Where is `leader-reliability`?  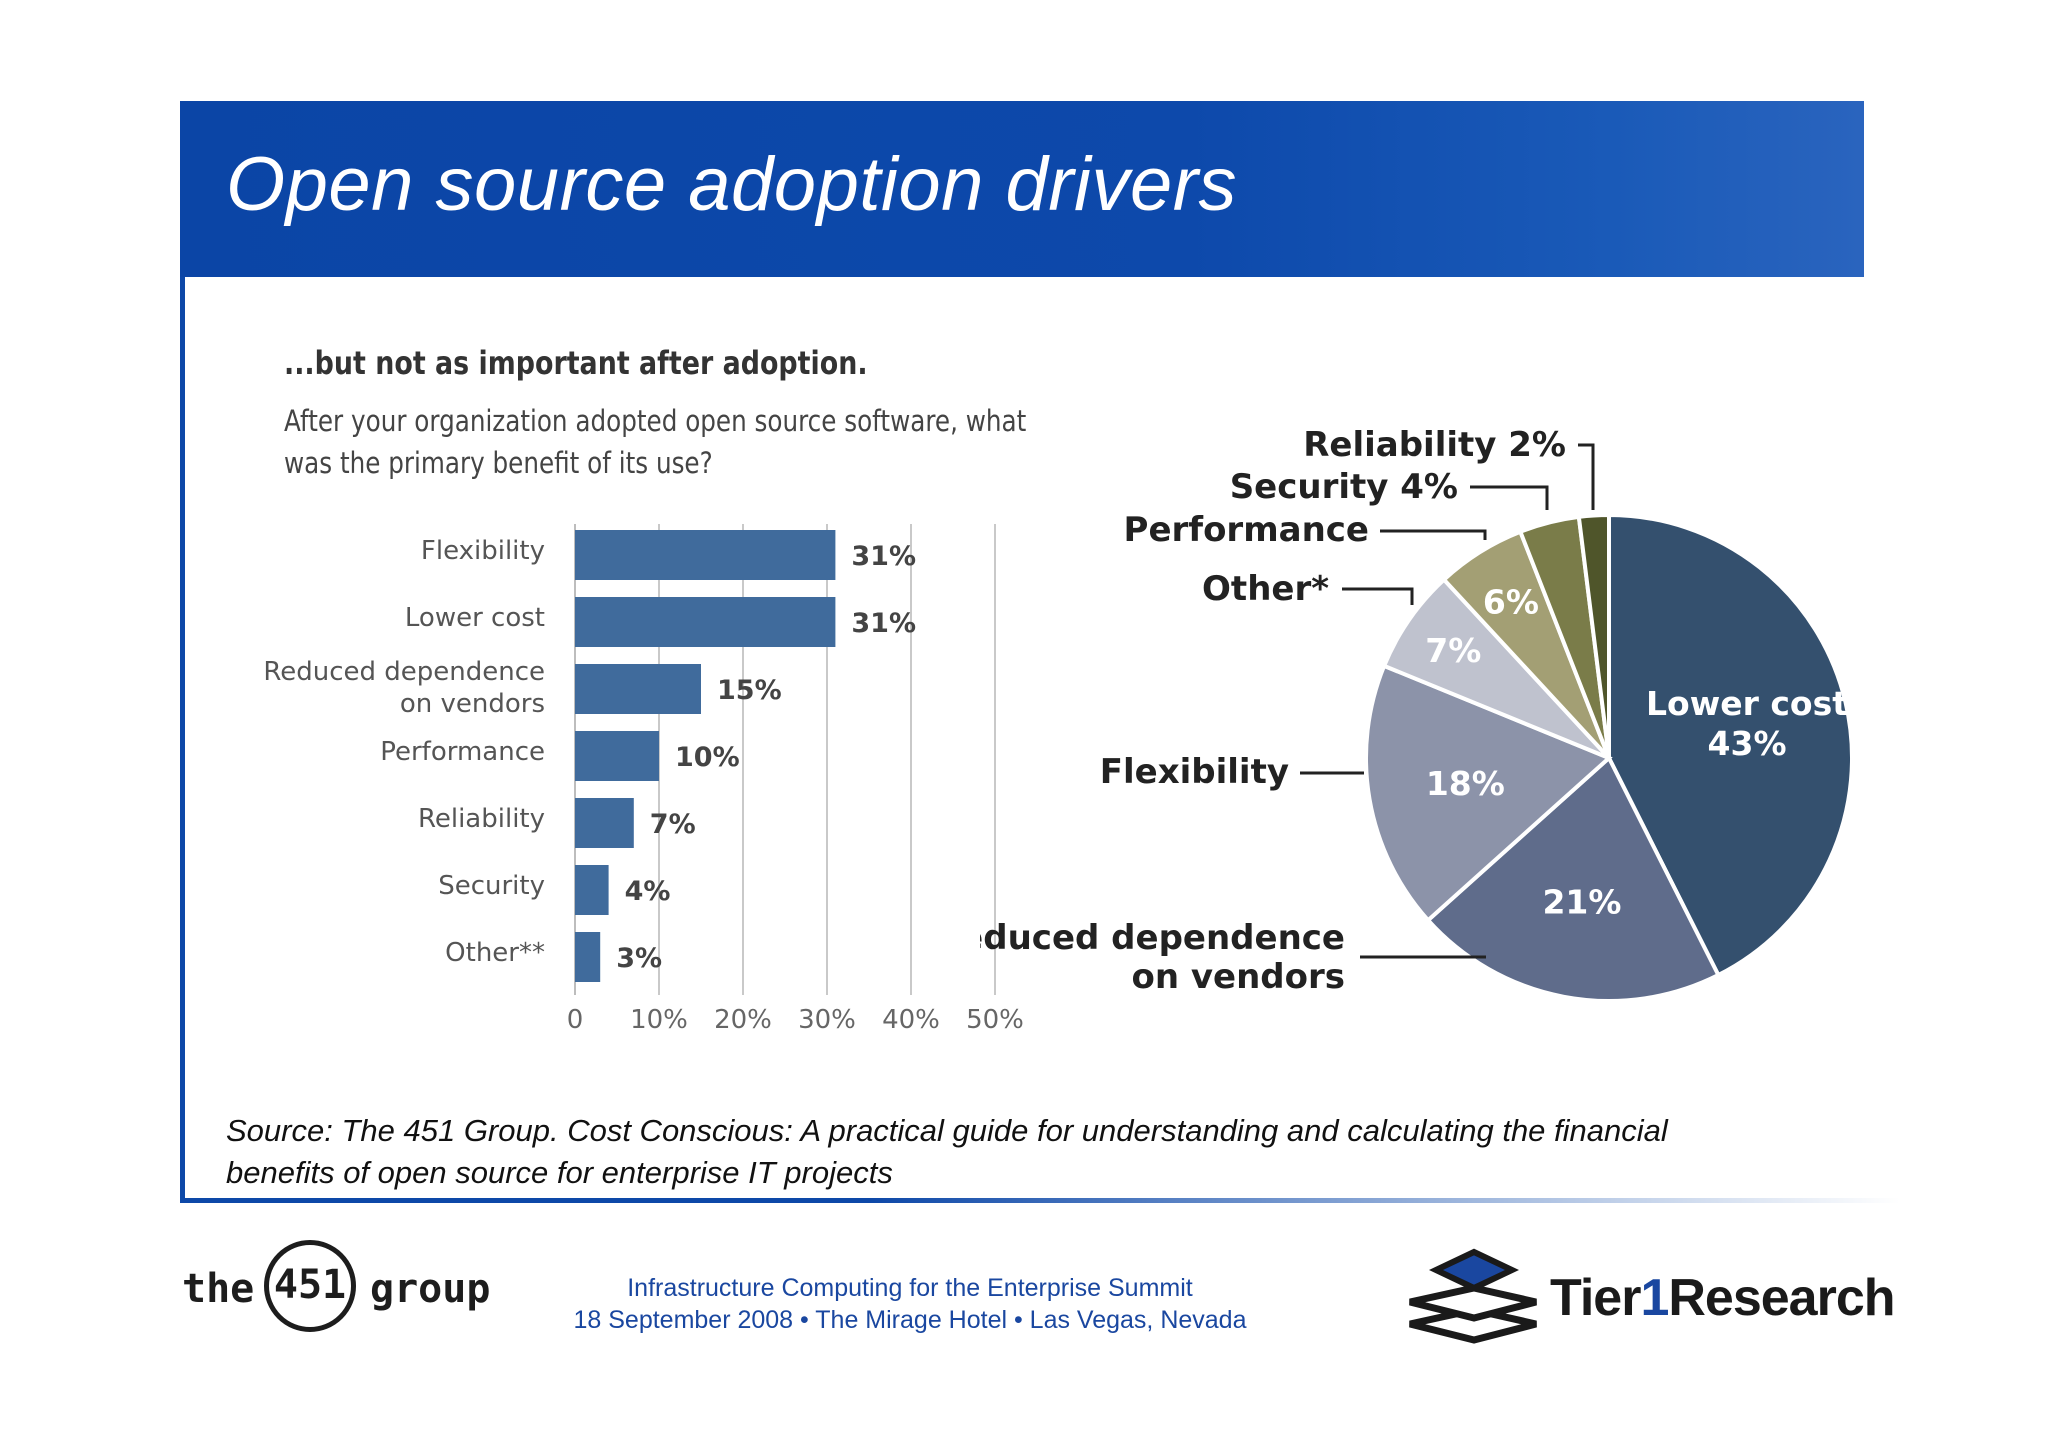
leader-reliability is located at coordinates (1586, 476).